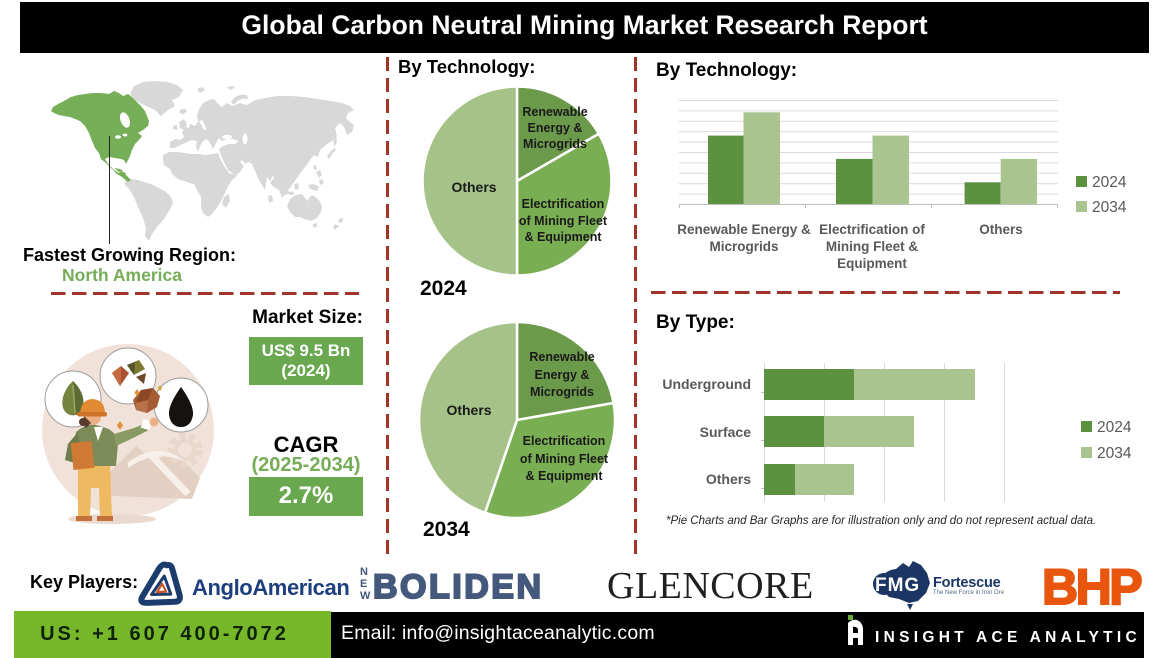 The height and width of the screenshot is (658, 1170). What do you see at coordinates (365, 596) in the screenshot?
I see `svg-text: W` at bounding box center [365, 596].